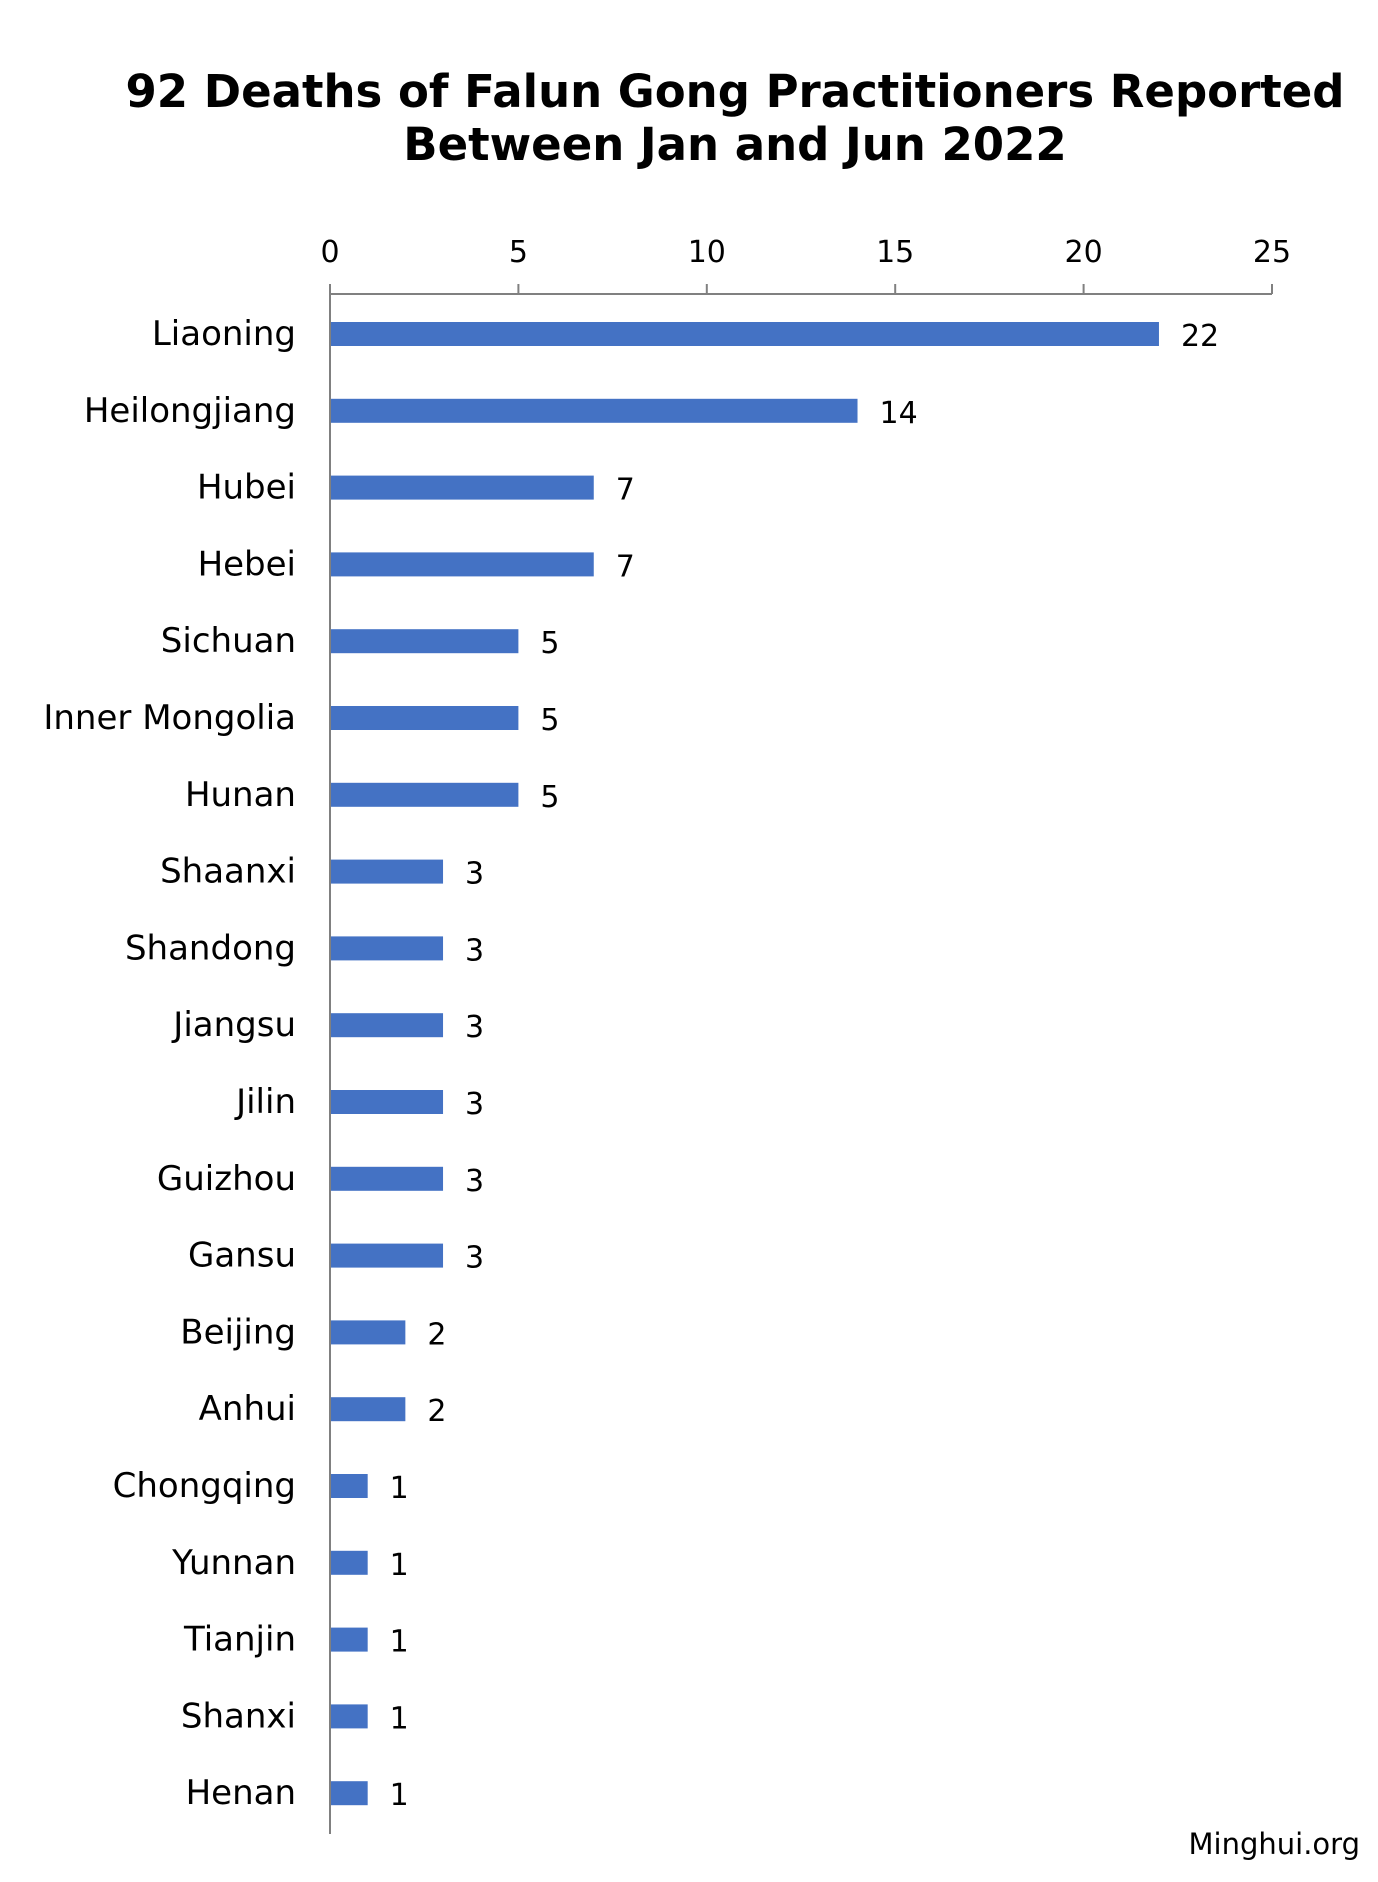  What do you see at coordinates (239, 1640) in the screenshot?
I see `category-label: Tianjin` at bounding box center [239, 1640].